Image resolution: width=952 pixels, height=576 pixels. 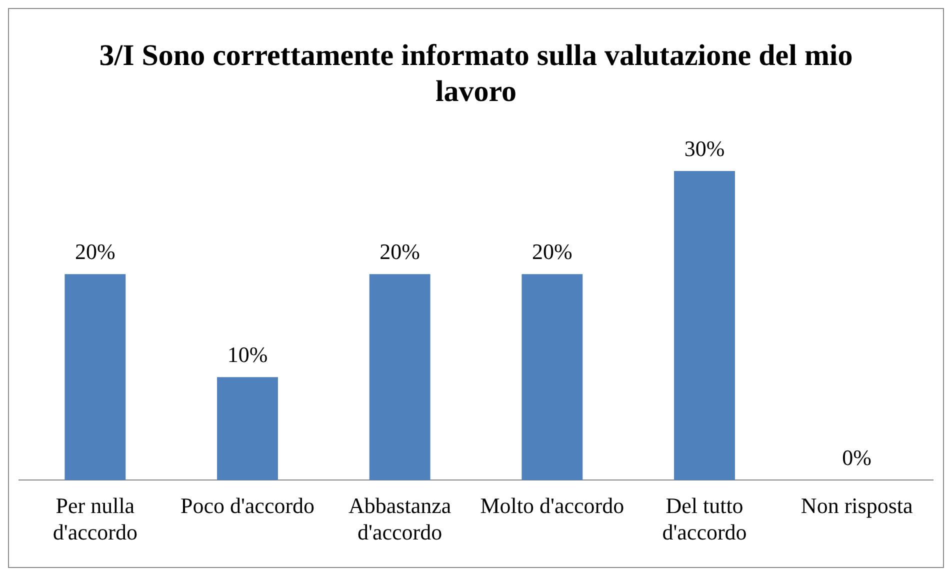 What do you see at coordinates (247, 505) in the screenshot?
I see `x-tick-label: Poco d'accordo` at bounding box center [247, 505].